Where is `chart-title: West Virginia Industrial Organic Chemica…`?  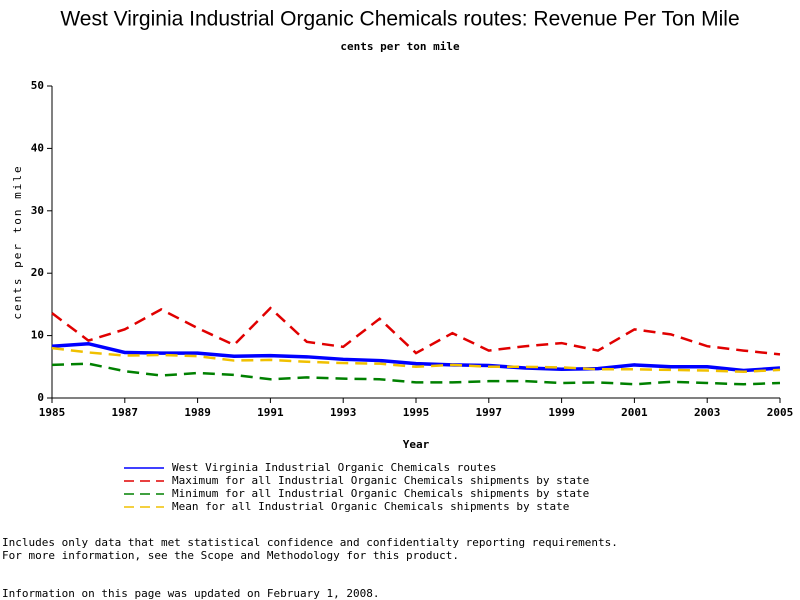
chart-title: West Virginia Industrial Organic Chemica… is located at coordinates (399, 19).